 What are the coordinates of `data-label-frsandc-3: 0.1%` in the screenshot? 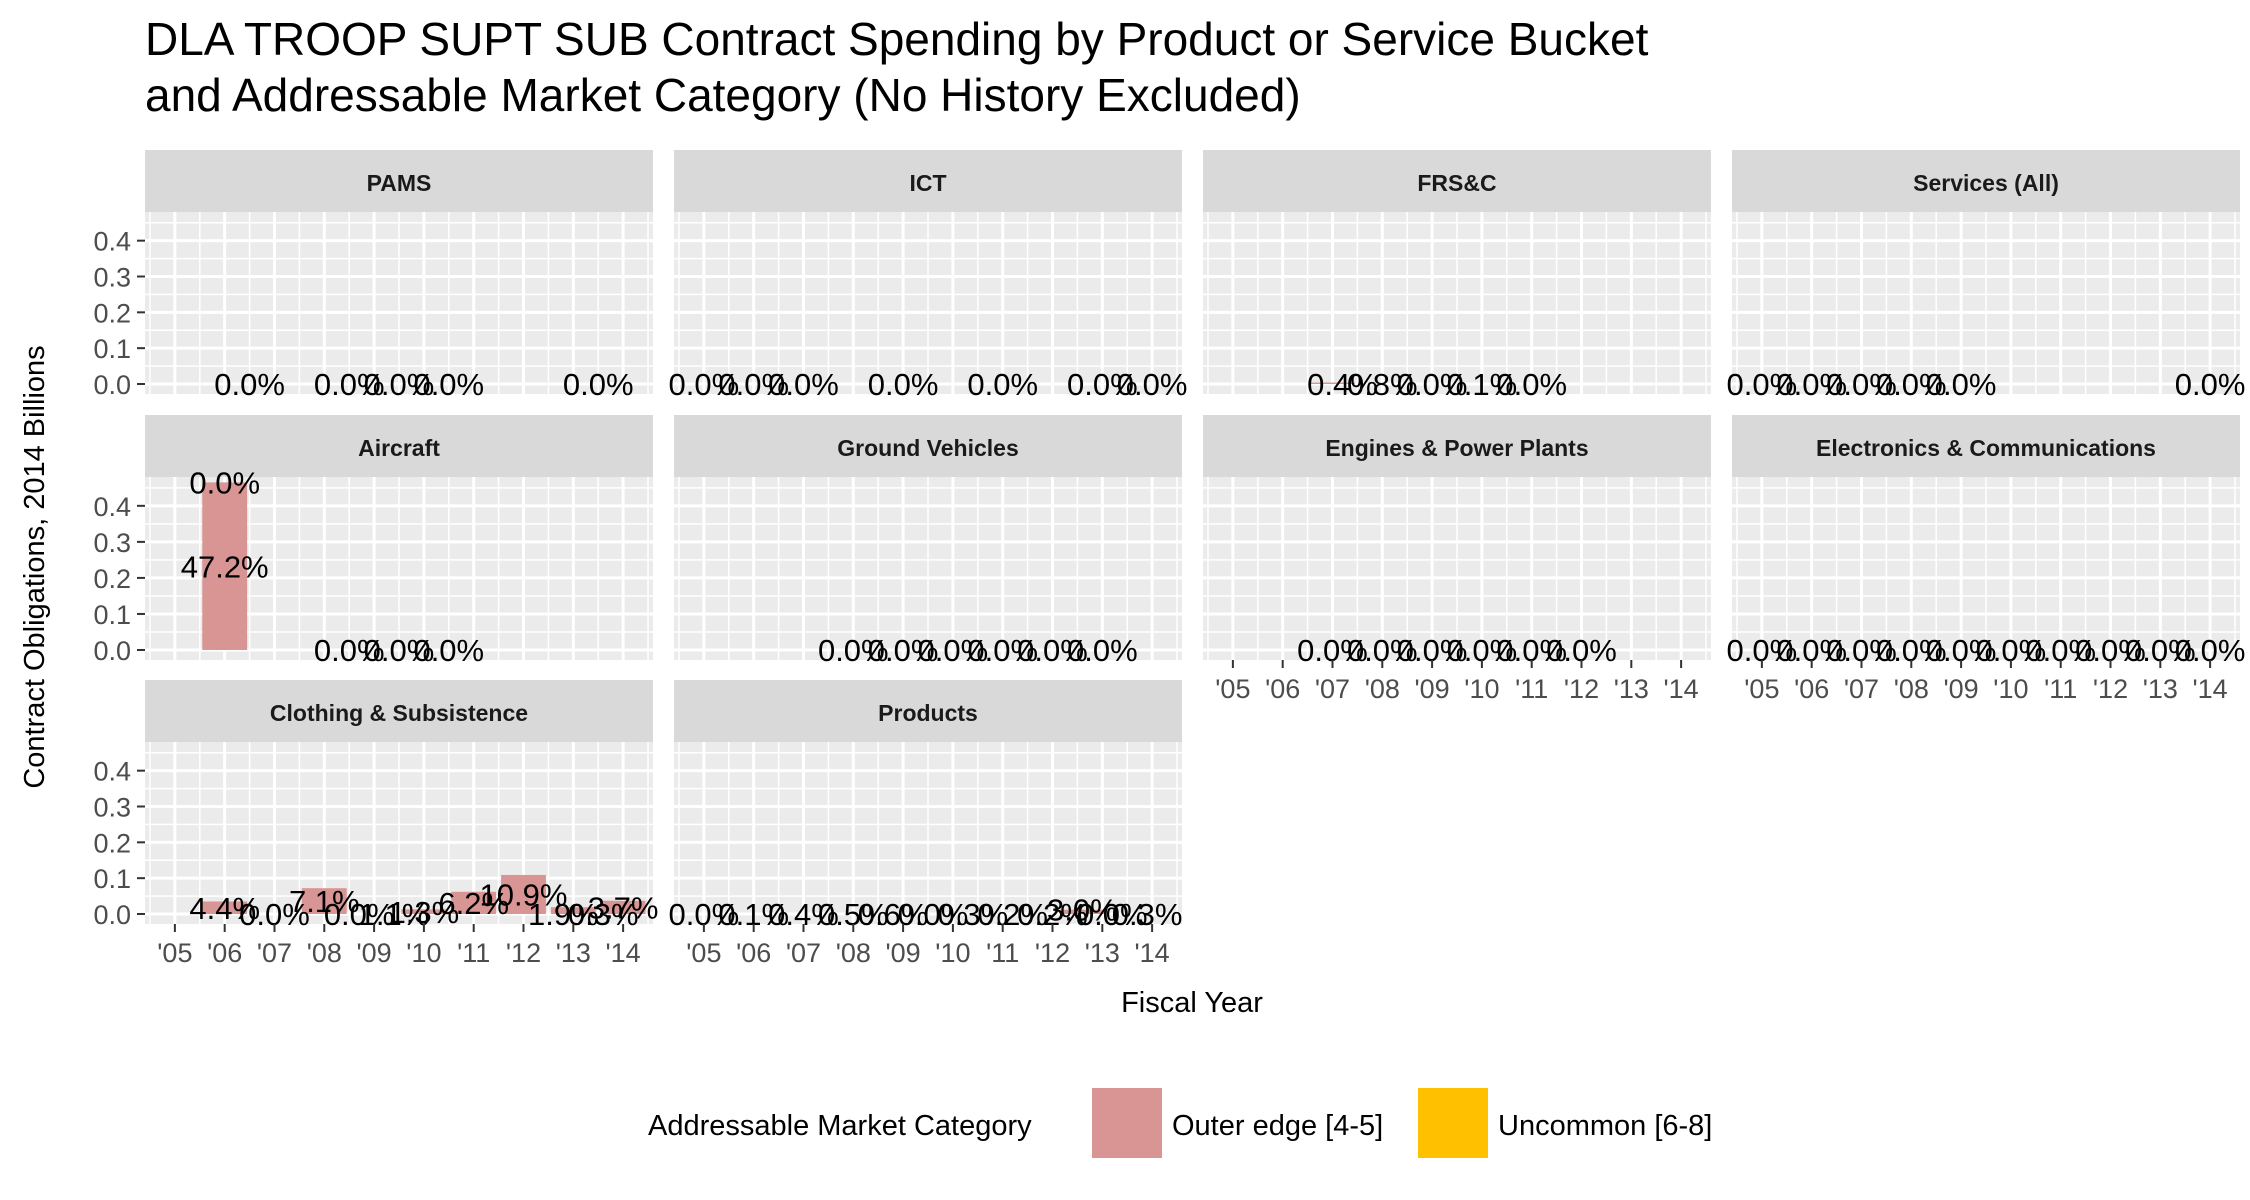 It's located at (1482, 384).